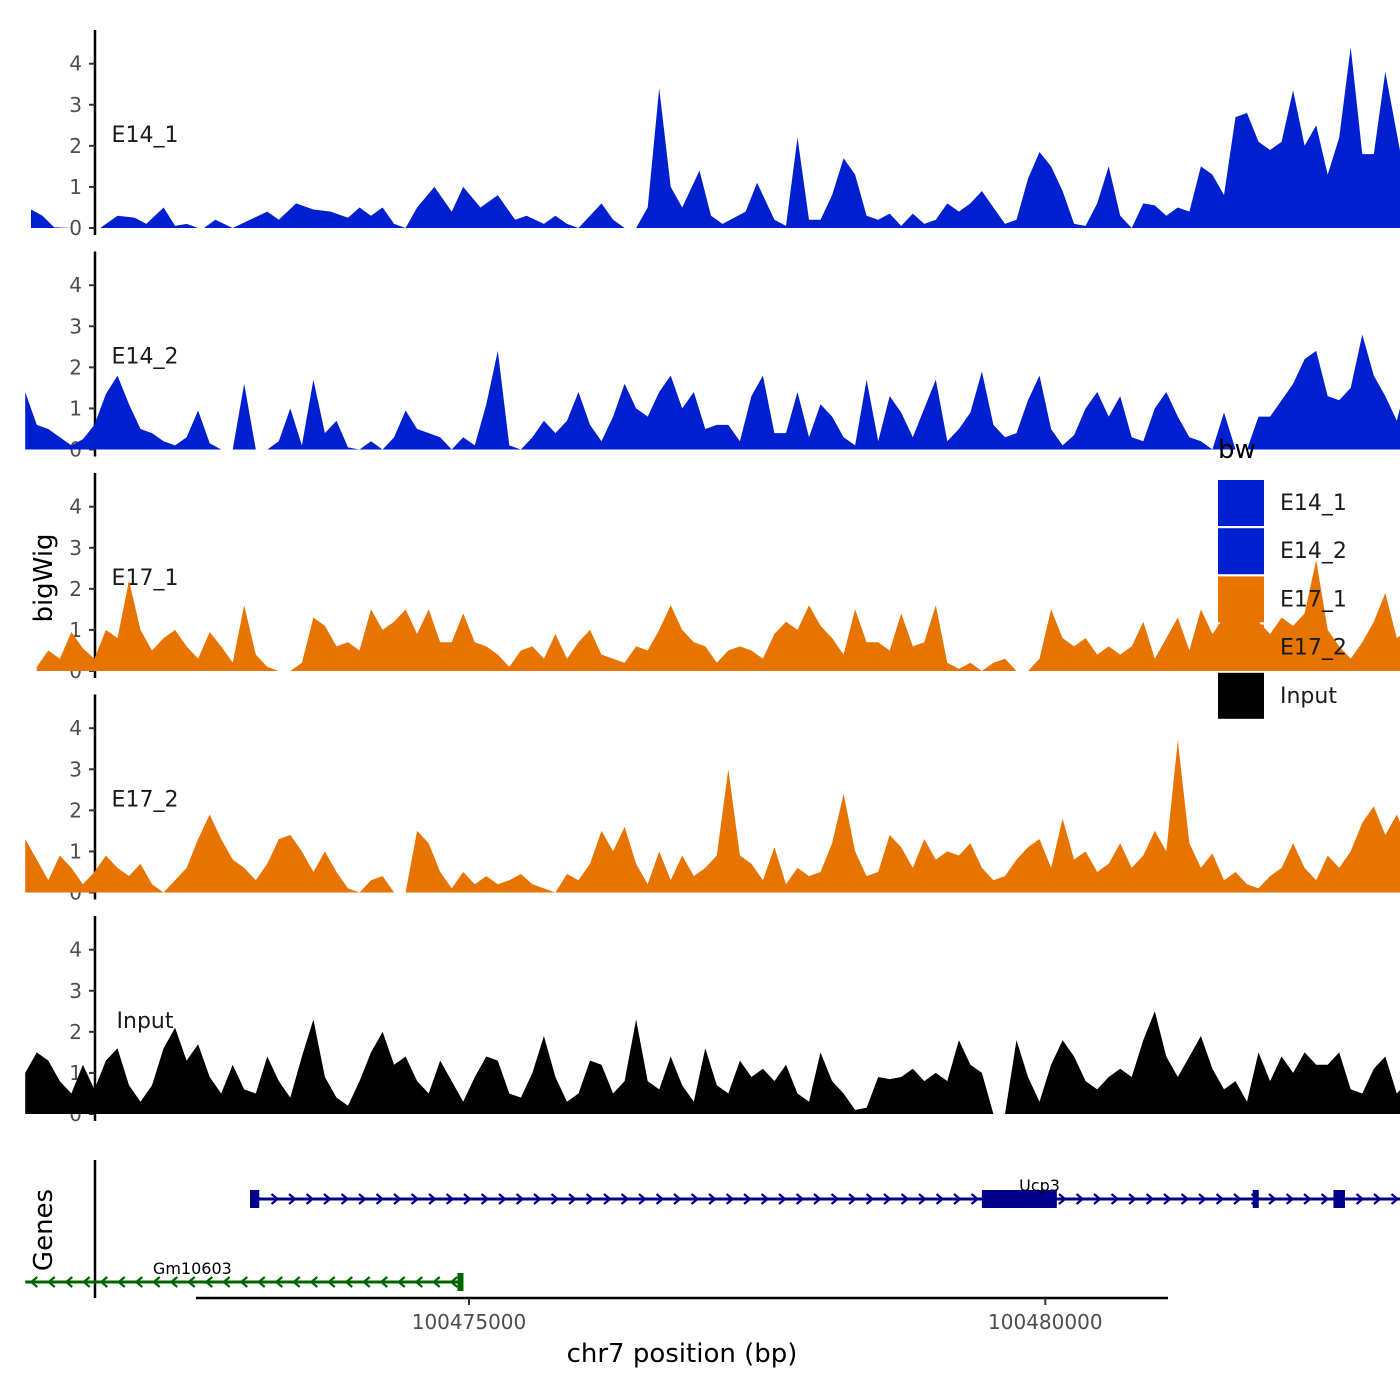  Describe the element at coordinates (1237, 450) in the screenshot. I see `legend-title: bw` at that location.